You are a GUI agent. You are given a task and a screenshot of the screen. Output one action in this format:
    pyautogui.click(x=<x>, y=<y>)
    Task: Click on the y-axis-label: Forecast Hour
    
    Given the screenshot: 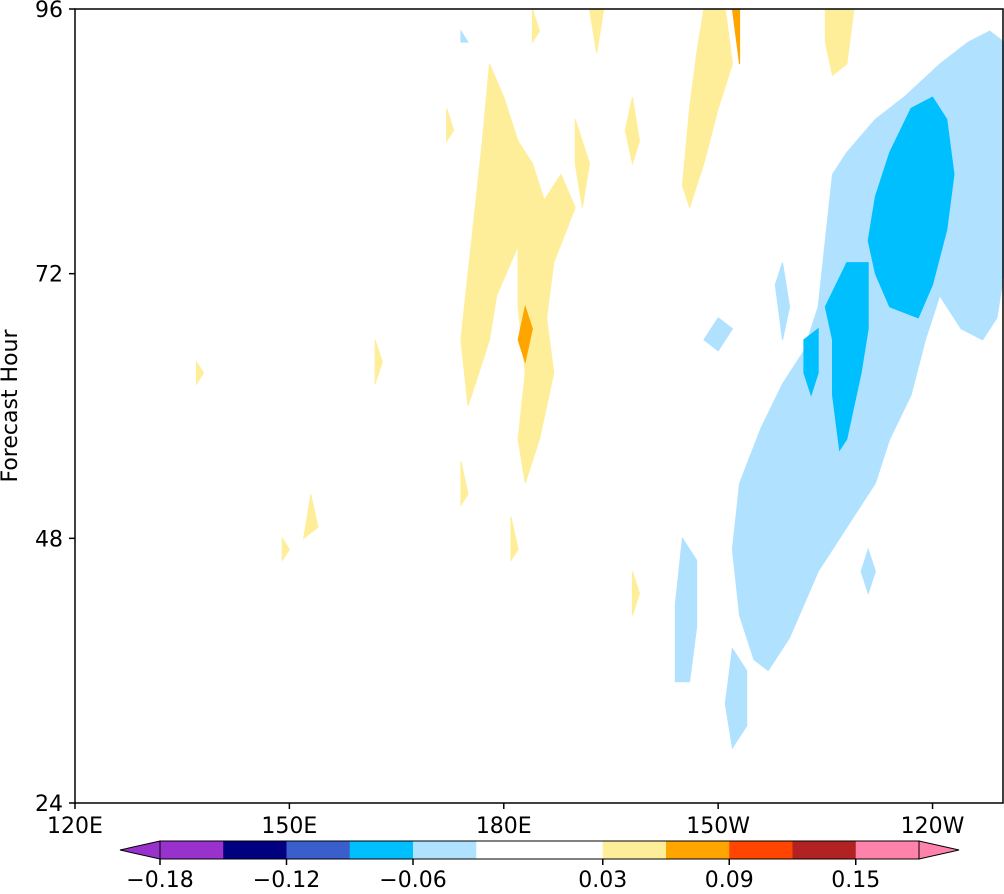 What is the action you would take?
    pyautogui.click(x=11, y=406)
    